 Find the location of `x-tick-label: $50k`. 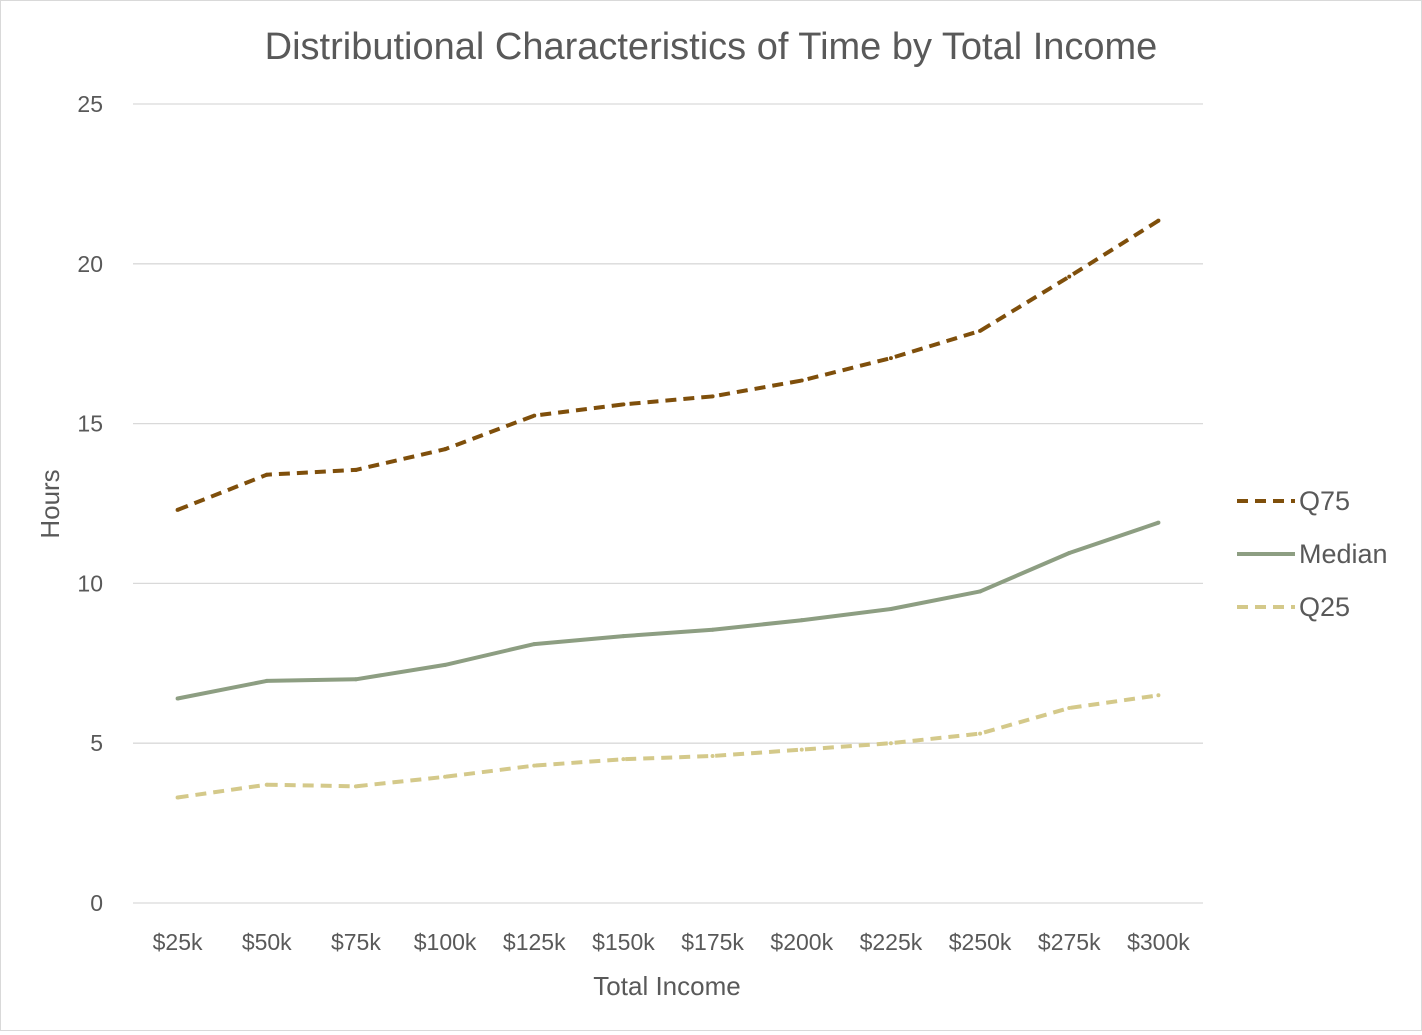

x-tick-label: $50k is located at coordinates (267, 942).